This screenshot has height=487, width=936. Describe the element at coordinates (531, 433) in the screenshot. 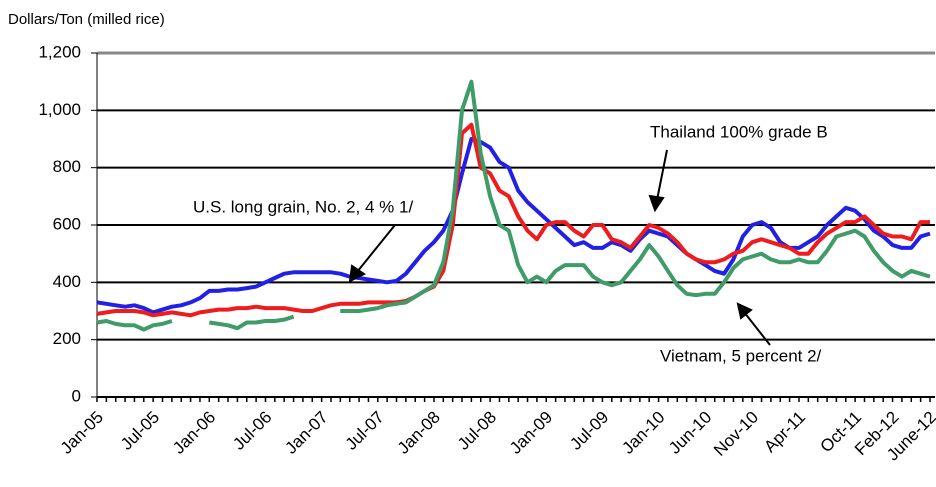

I see `x-tick-label: Jan-09` at that location.